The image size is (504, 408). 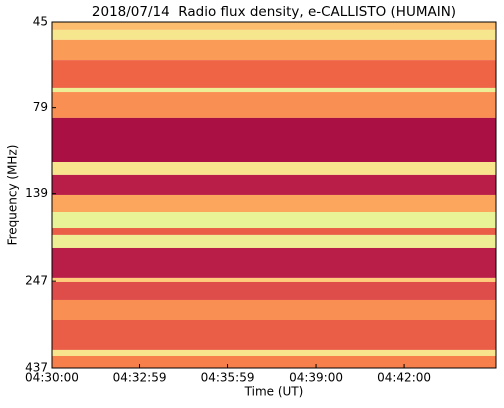 I want to click on y-tick-label: 247, so click(x=36, y=281).